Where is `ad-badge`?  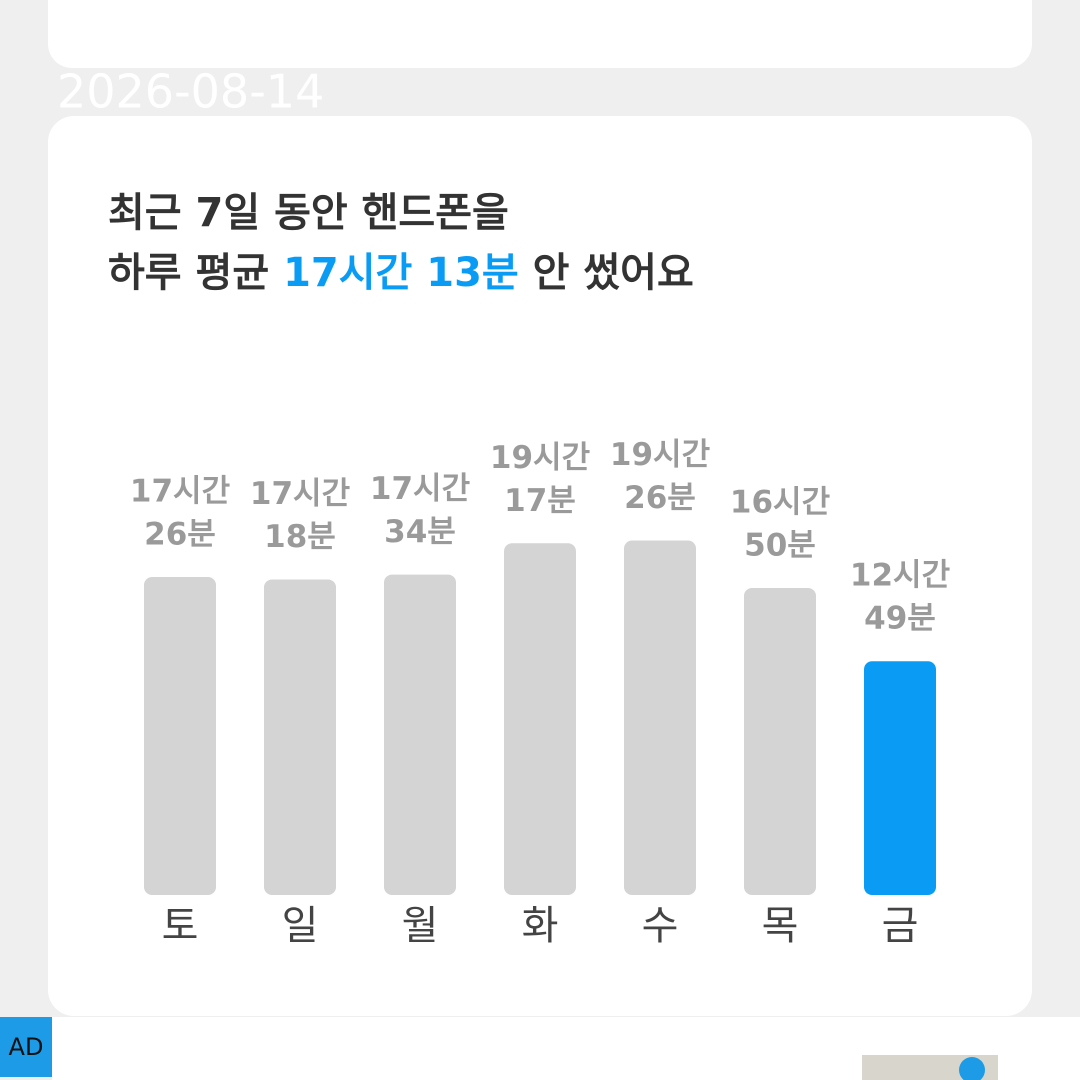 ad-badge is located at coordinates (26, 1047).